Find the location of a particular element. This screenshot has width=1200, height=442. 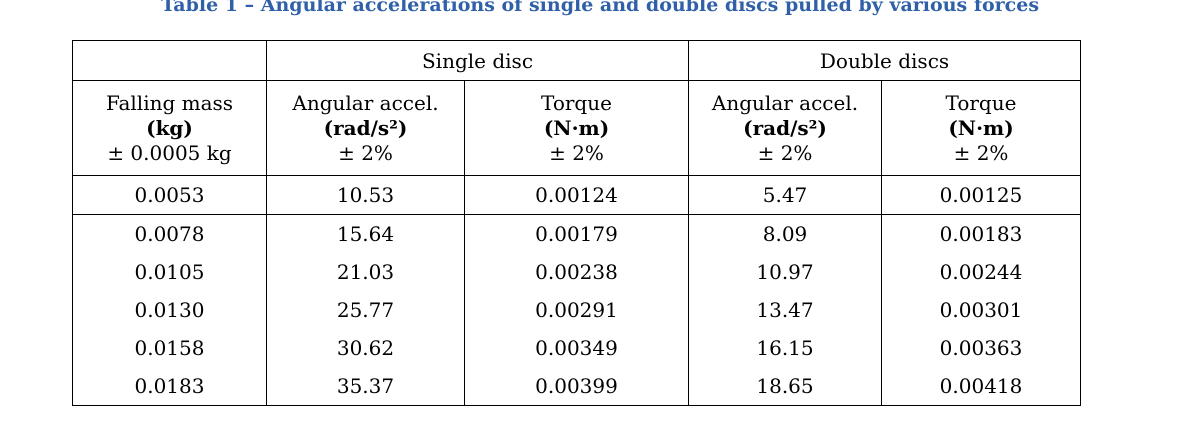

cell-double-torque: 0.00183 is located at coordinates (981, 233).